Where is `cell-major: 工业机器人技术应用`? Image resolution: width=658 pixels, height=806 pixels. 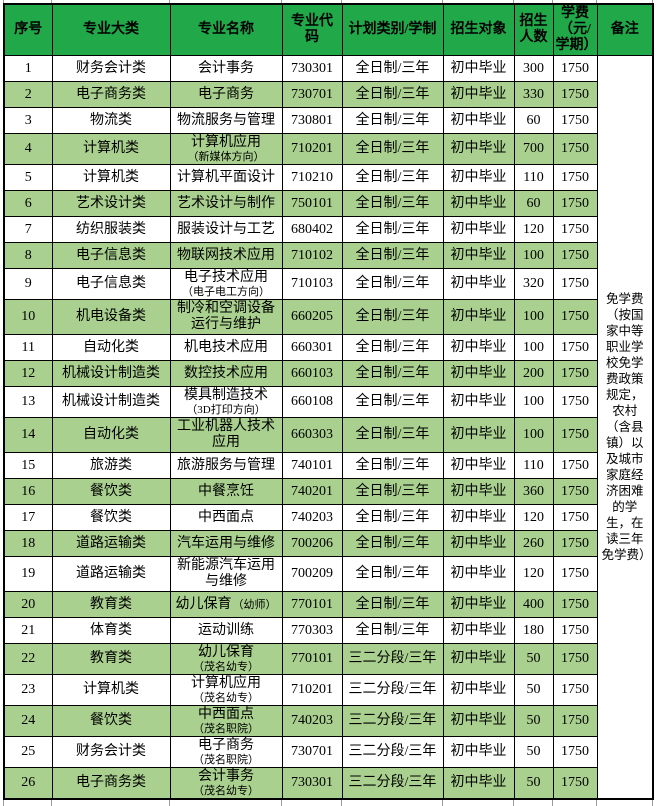 cell-major: 工业机器人技术应用 is located at coordinates (226, 435).